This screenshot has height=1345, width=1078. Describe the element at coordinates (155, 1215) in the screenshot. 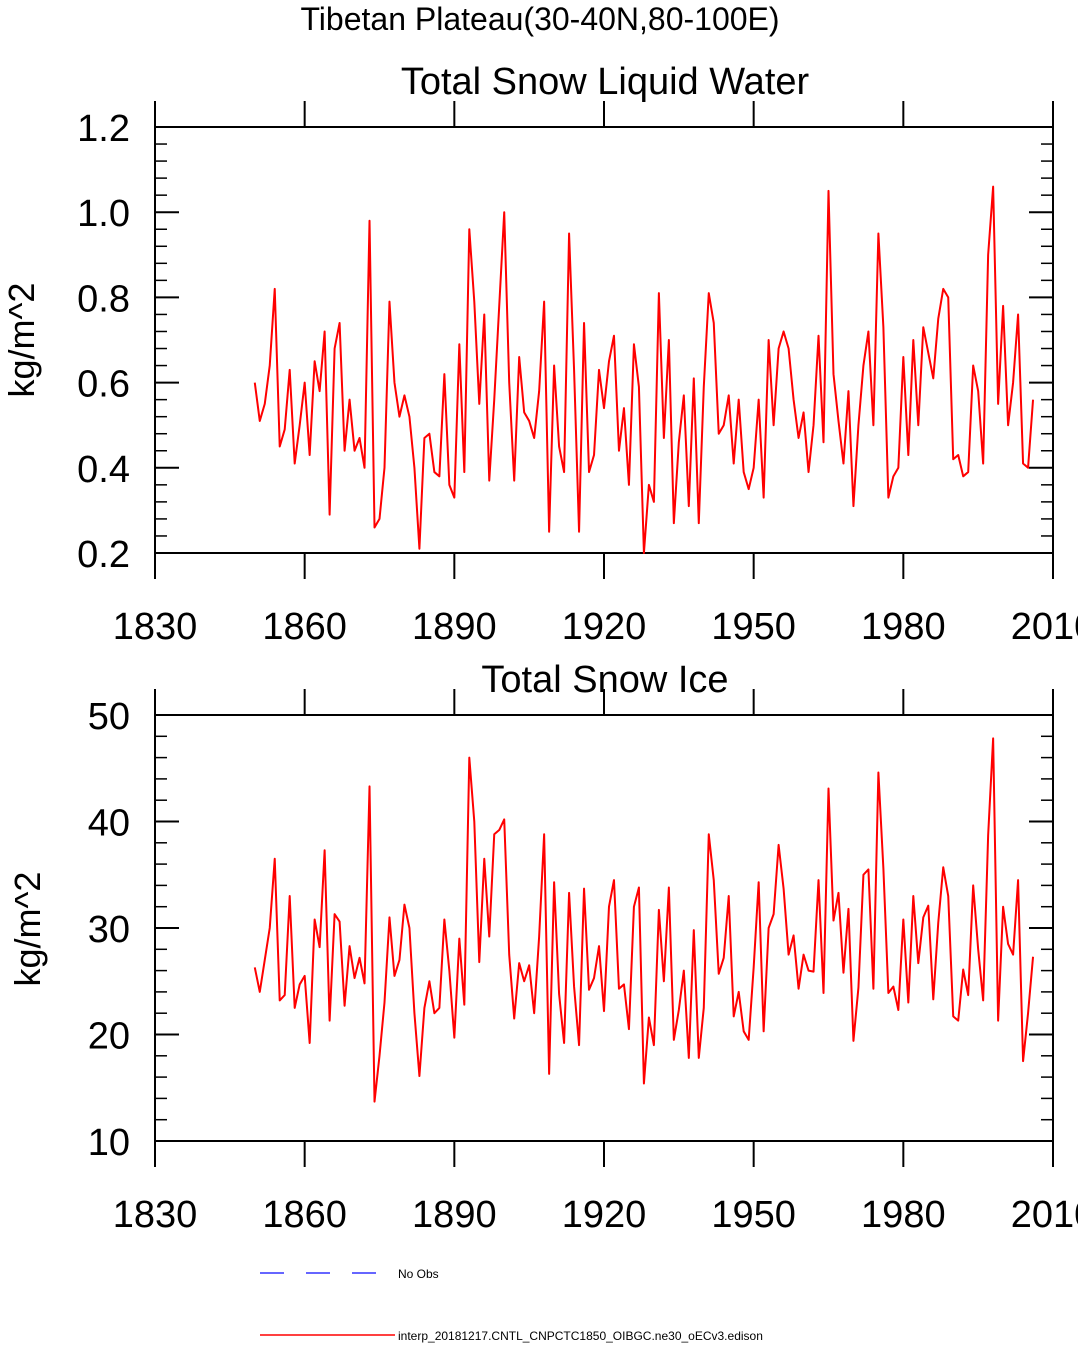

I see `snow-ice-xtick-label: 1830` at that location.